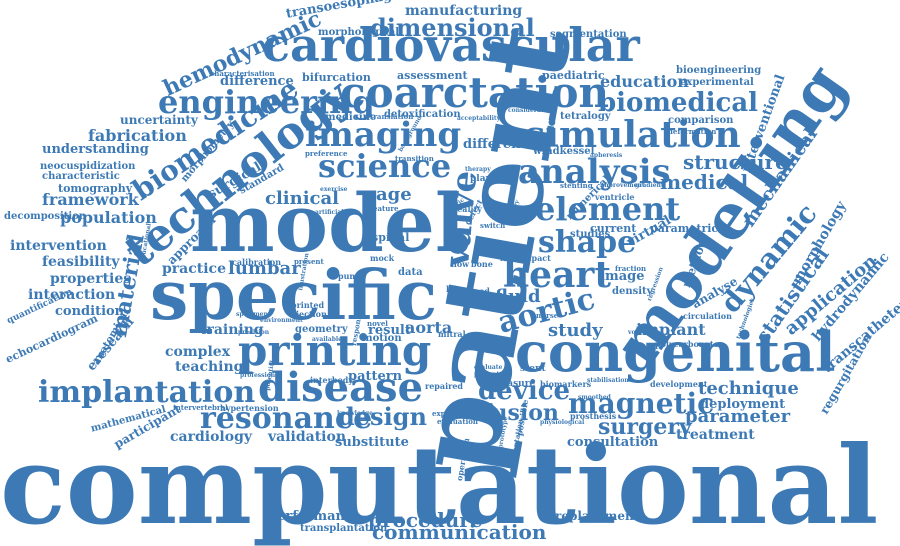  I want to click on word-simulation: simulation, so click(633, 135).